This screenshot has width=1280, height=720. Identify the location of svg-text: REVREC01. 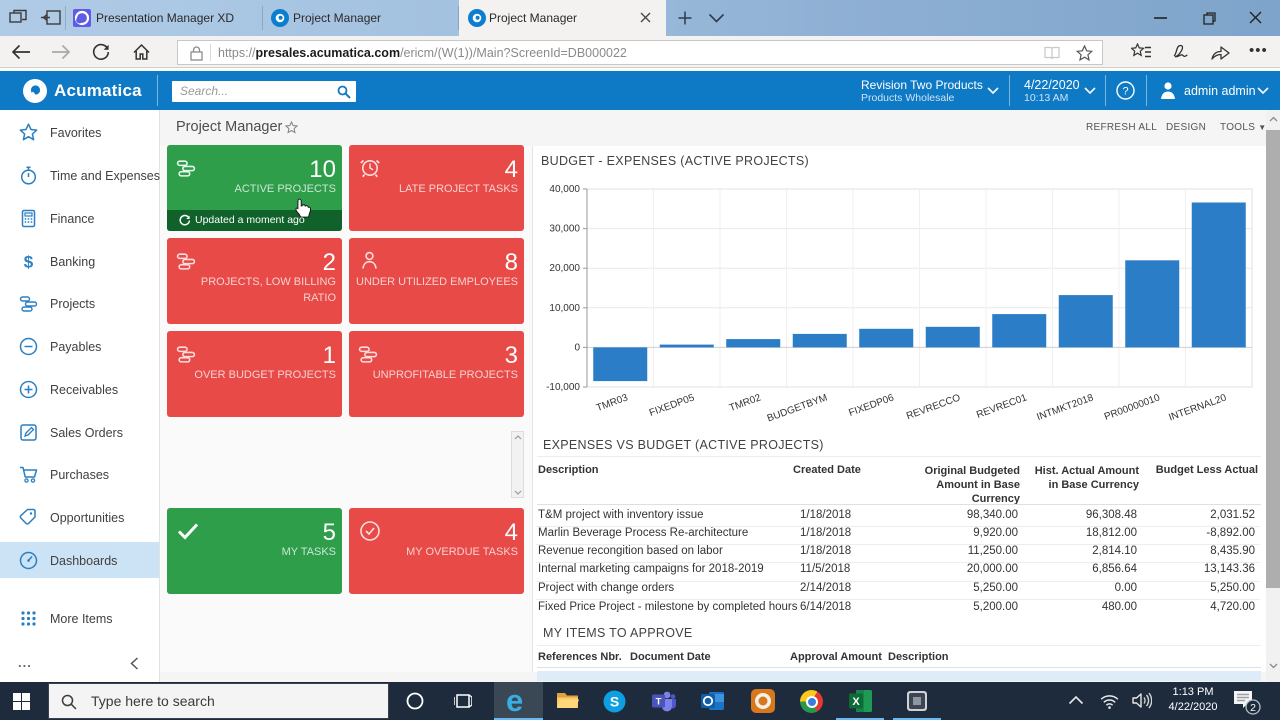
(1002, 406).